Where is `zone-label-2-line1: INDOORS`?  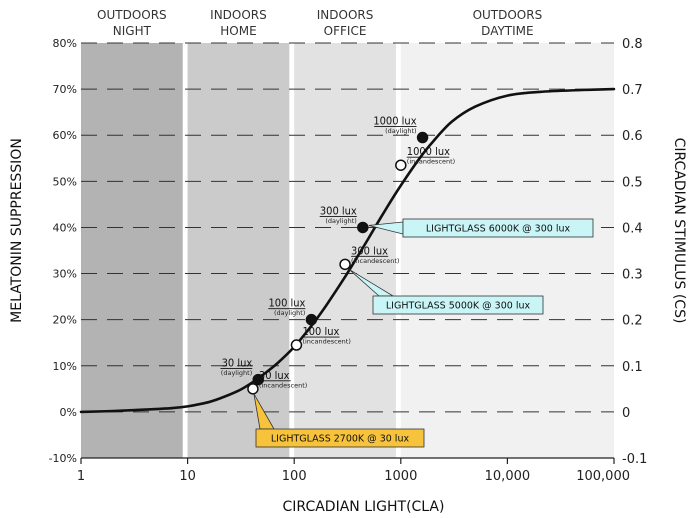
zone-label-2-line1: INDOORS is located at coordinates (345, 15).